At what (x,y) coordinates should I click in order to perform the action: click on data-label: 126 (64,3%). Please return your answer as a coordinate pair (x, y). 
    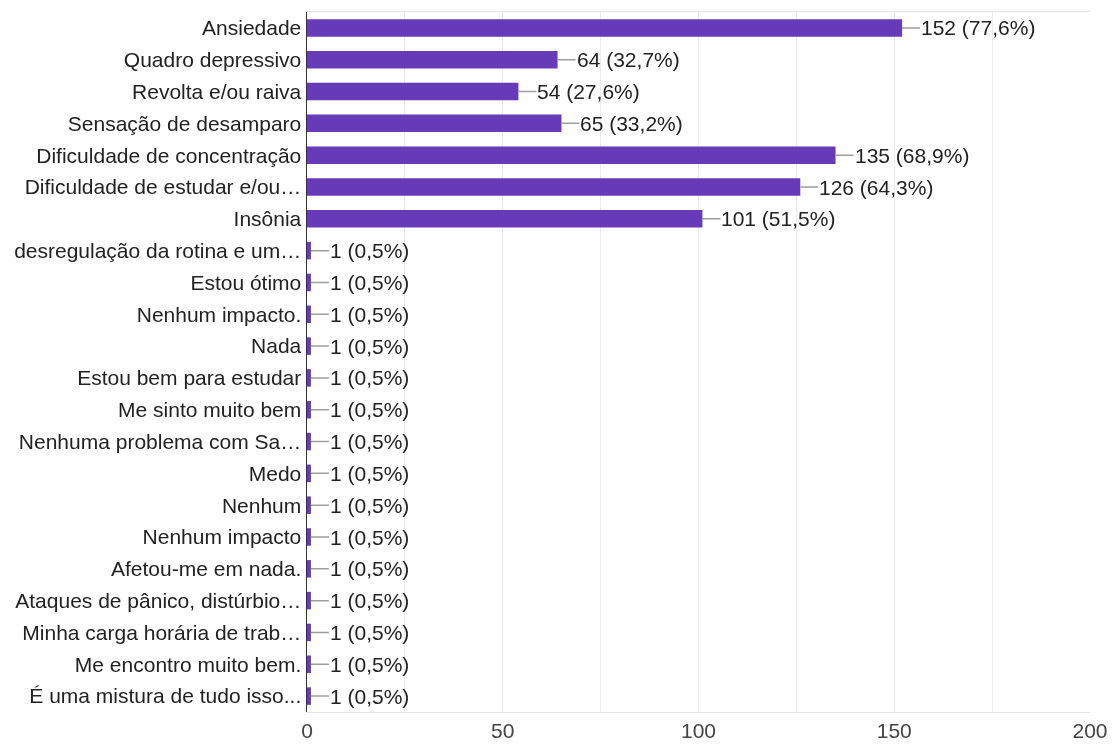
    Looking at the image, I should click on (876, 187).